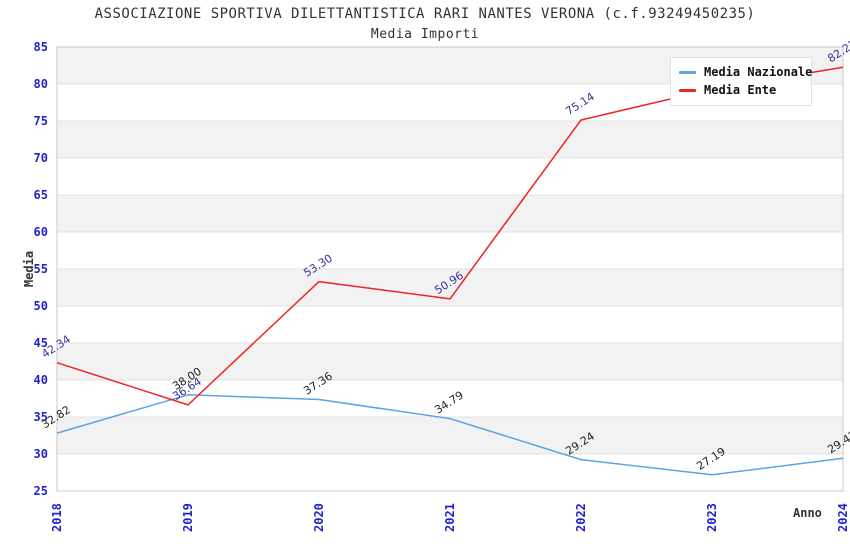  What do you see at coordinates (41, 269) in the screenshot?
I see `y-tick-label: 55` at bounding box center [41, 269].